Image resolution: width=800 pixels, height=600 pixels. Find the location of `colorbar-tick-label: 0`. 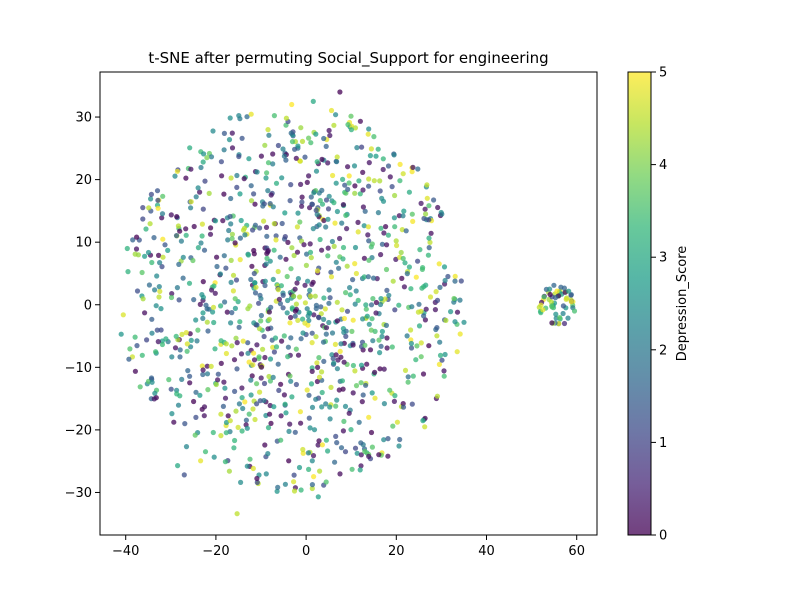

colorbar-tick-label: 0 is located at coordinates (663, 536).